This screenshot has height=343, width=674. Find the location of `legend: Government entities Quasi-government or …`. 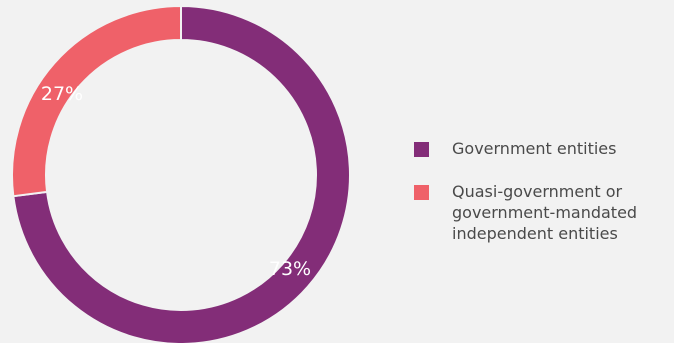

legend: Government entities Quasi-government or … is located at coordinates (543, 191).